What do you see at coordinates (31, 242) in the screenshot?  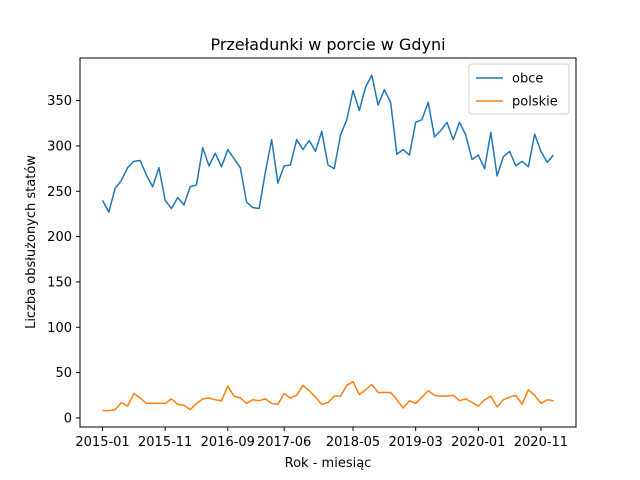 I see `y-axis-label: Liczba obsłużonych statów` at bounding box center [31, 242].